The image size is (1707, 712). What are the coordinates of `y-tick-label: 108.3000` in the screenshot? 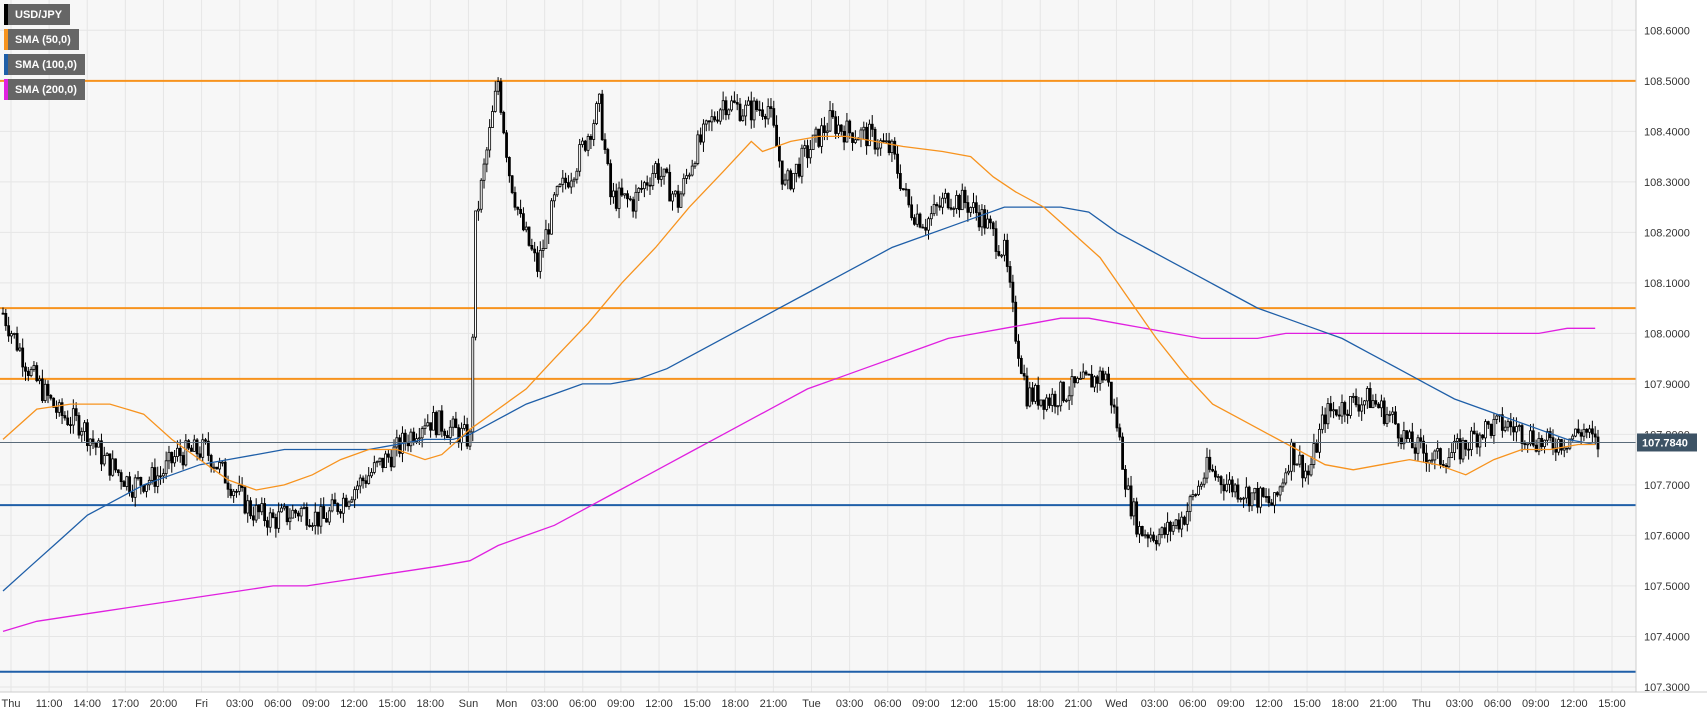 It's located at (1667, 183).